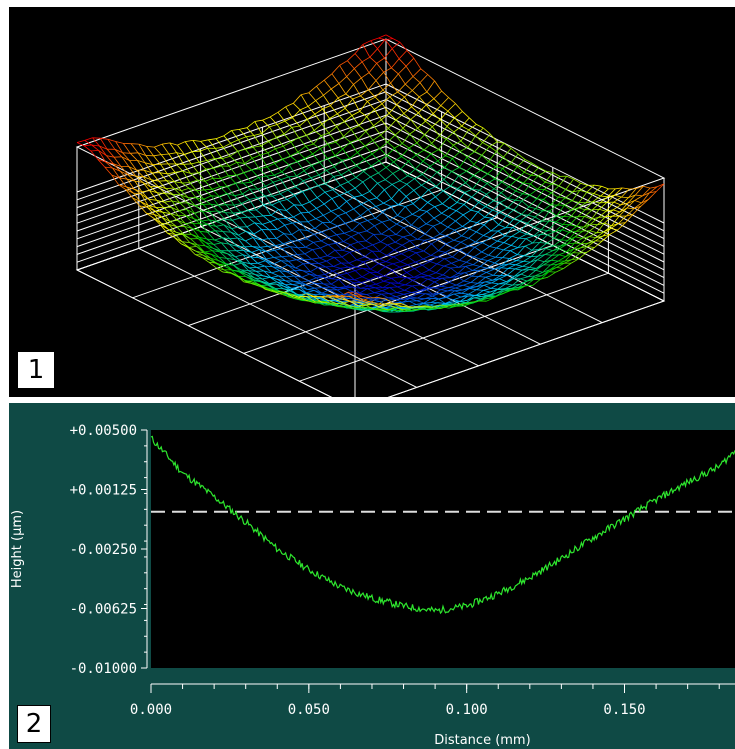 This screenshot has height=749, width=735. What do you see at coordinates (103, 431) in the screenshot?
I see `y-tick-label: +0.00500` at bounding box center [103, 431].